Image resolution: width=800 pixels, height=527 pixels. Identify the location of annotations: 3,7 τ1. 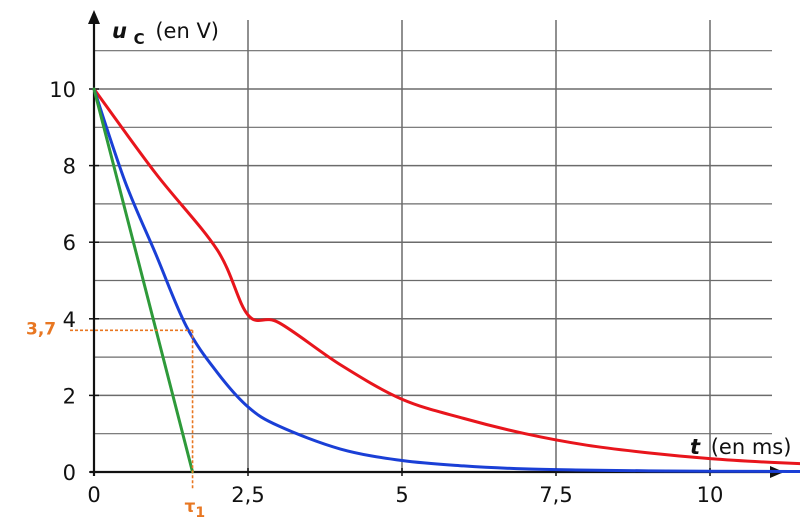
(115, 420).